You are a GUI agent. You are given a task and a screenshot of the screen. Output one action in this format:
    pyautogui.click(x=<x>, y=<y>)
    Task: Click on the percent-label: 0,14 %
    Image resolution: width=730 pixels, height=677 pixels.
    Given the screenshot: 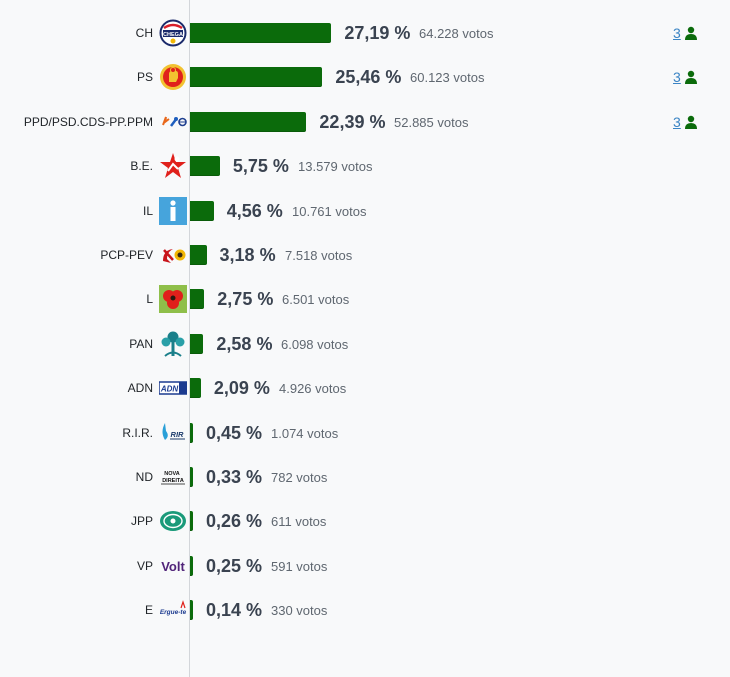 What is the action you would take?
    pyautogui.click(x=234, y=610)
    